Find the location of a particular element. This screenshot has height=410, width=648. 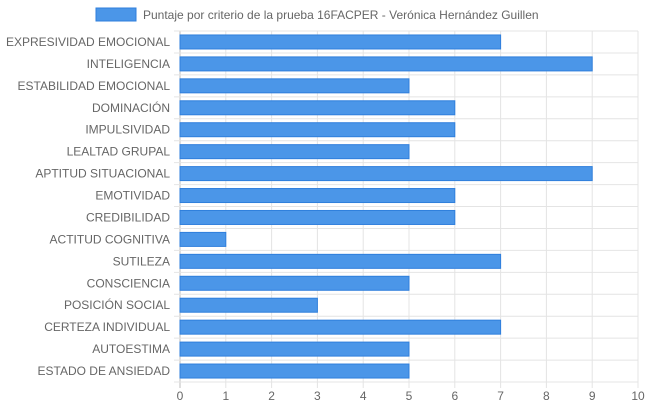

category-label: EMOTIVIDAD is located at coordinates (132, 196).